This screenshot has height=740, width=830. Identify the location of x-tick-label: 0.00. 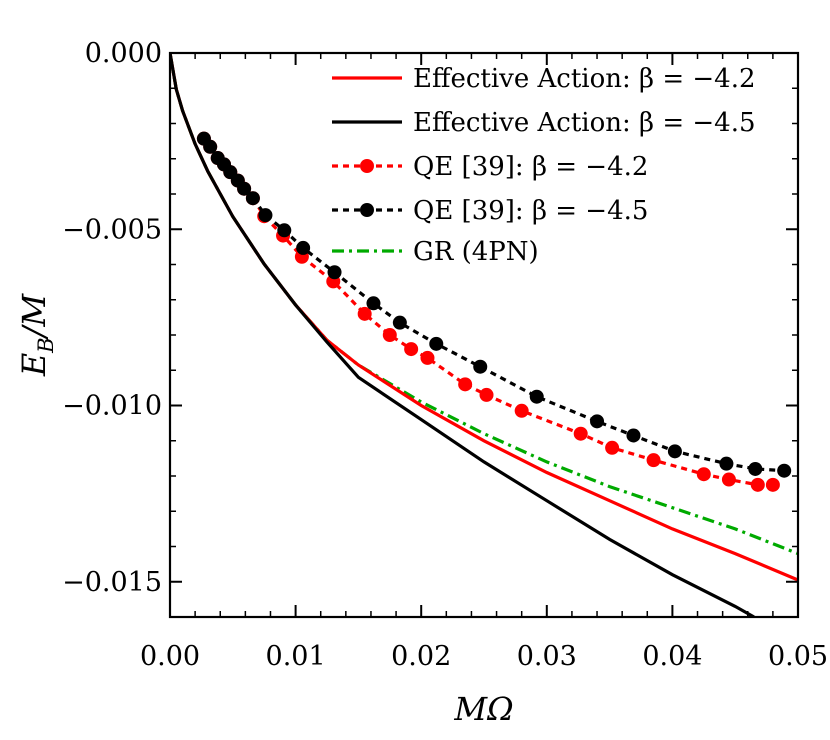
(170, 656).